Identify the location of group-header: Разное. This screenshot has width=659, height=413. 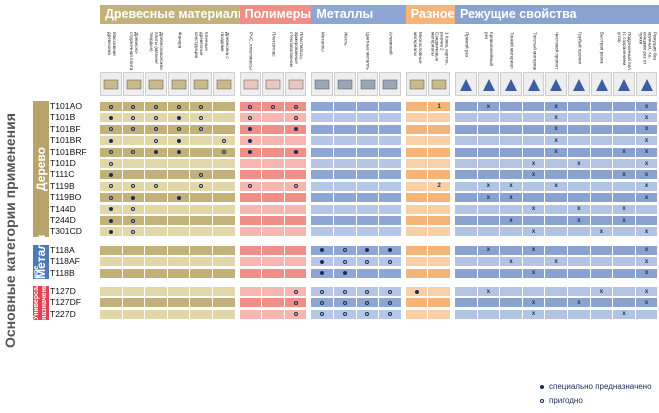
(430, 14).